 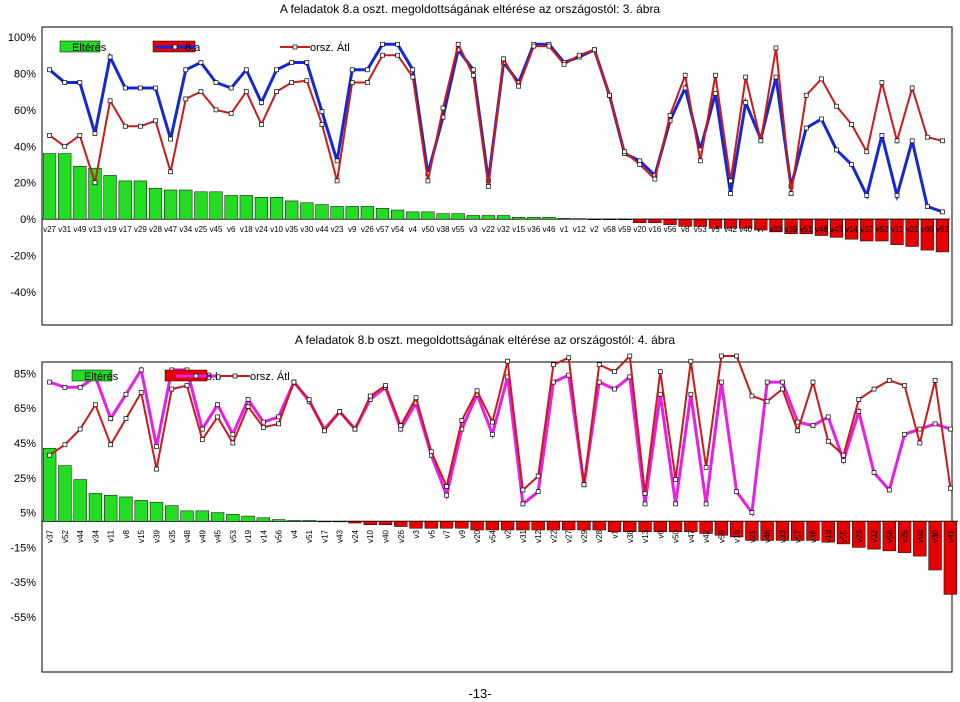 I want to click on bar-v8, so click(x=685, y=222).